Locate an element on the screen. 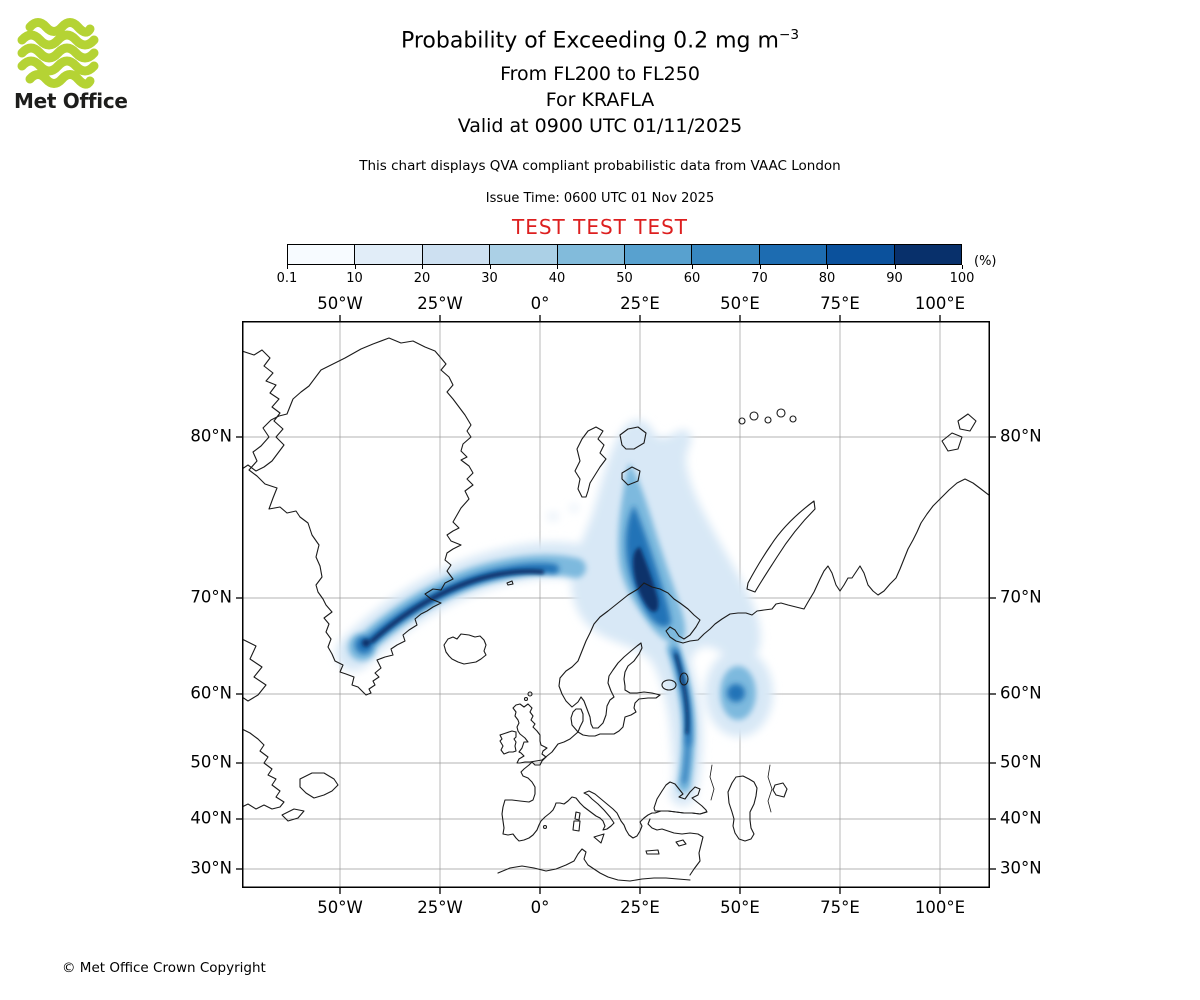  ash-tongue-core is located at coordinates (681, 694).